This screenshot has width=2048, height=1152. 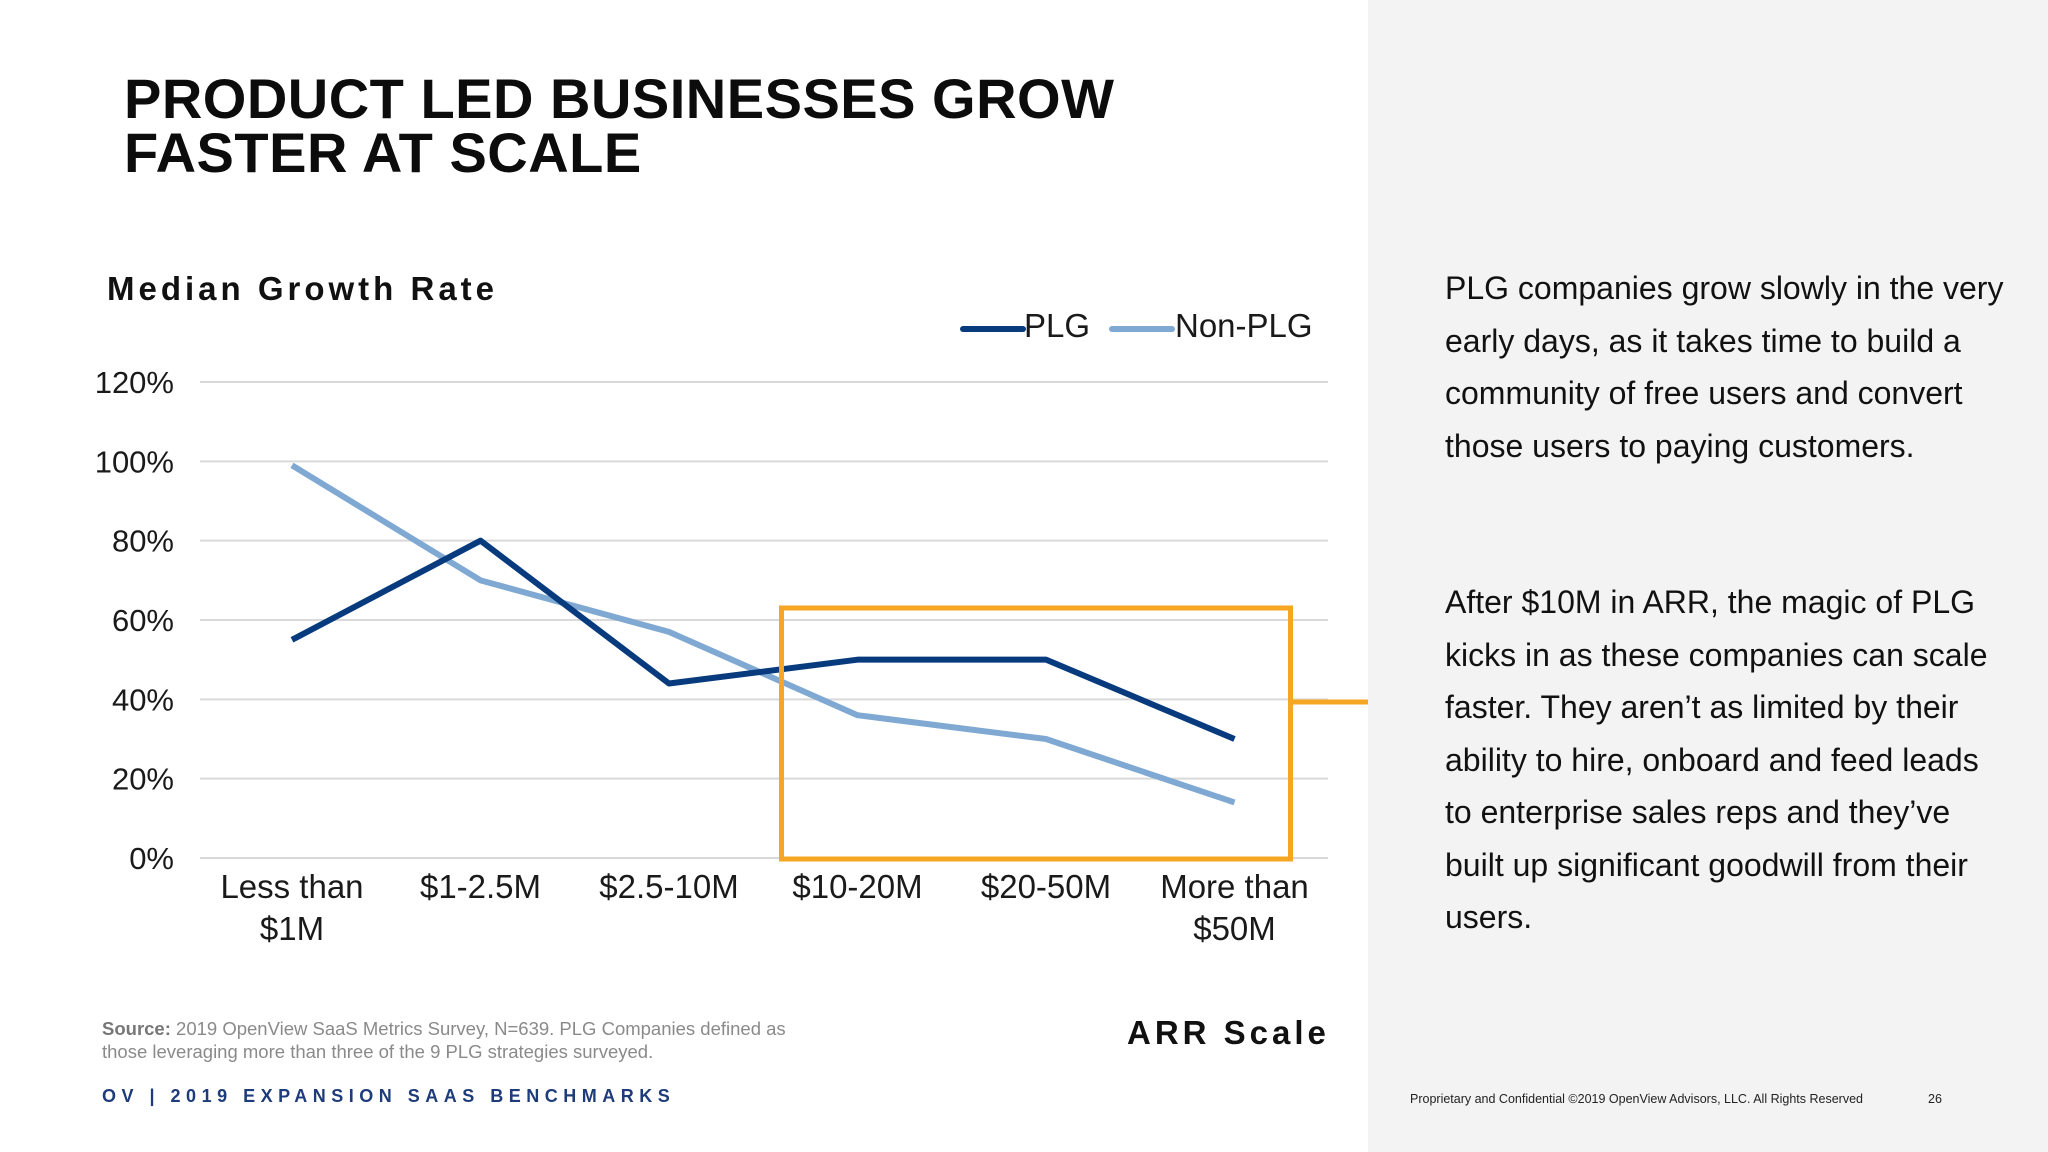 What do you see at coordinates (291, 907) in the screenshot?
I see `x-tick-label: Less than $1M` at bounding box center [291, 907].